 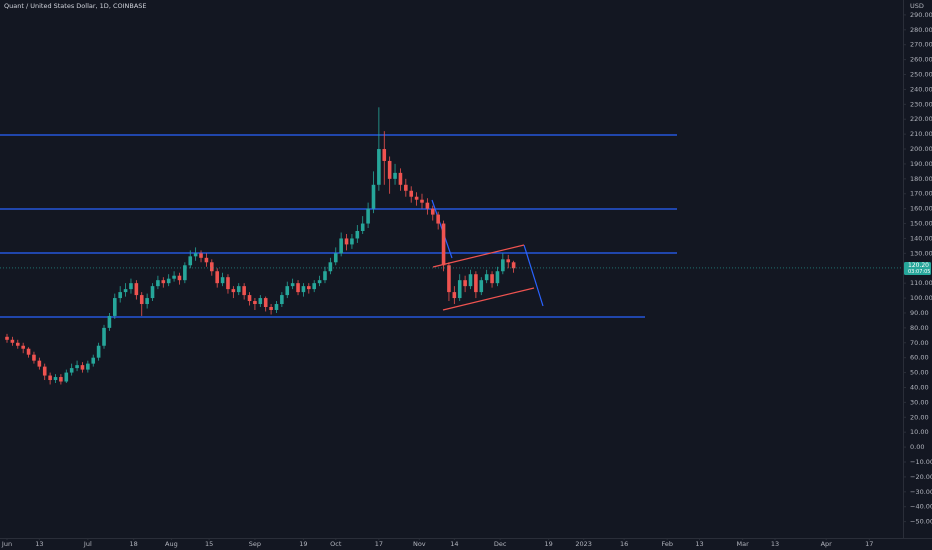 I want to click on y-tick-label: 140.00, so click(x=921, y=238).